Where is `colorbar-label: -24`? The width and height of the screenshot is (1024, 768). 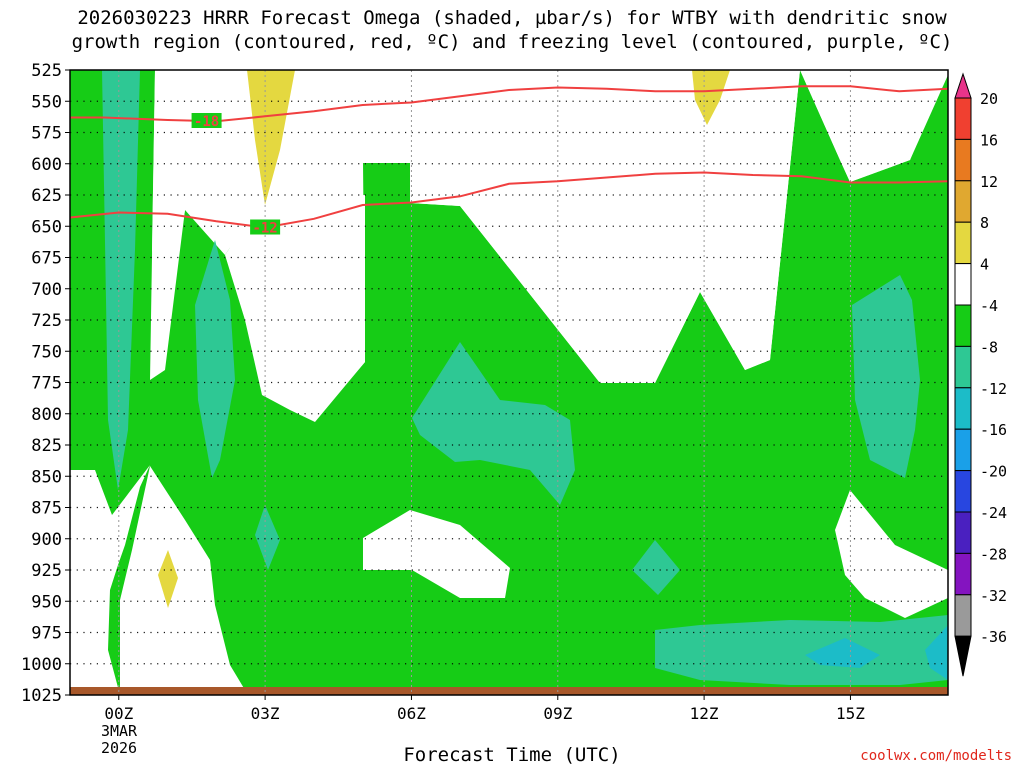
colorbar-label: -24 is located at coordinates (993, 513).